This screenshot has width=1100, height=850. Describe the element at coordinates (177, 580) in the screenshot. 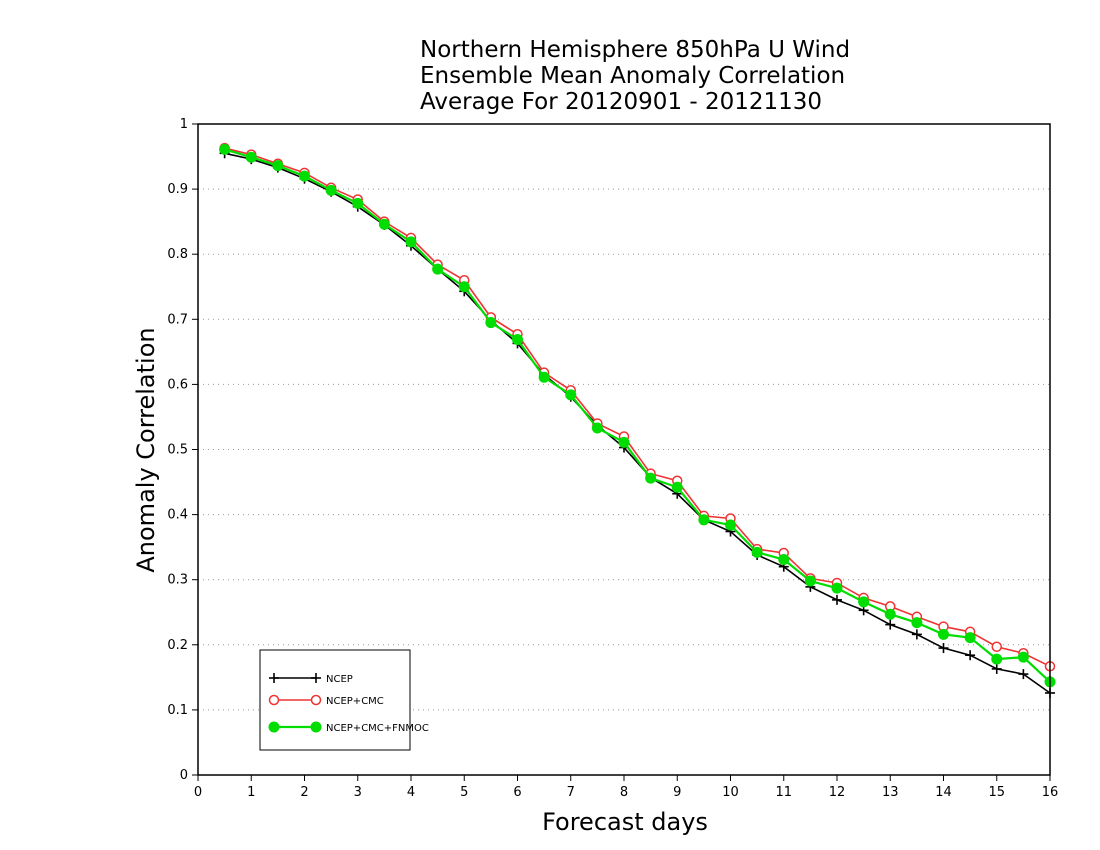

I see `y-tick-label: 0.3` at that location.